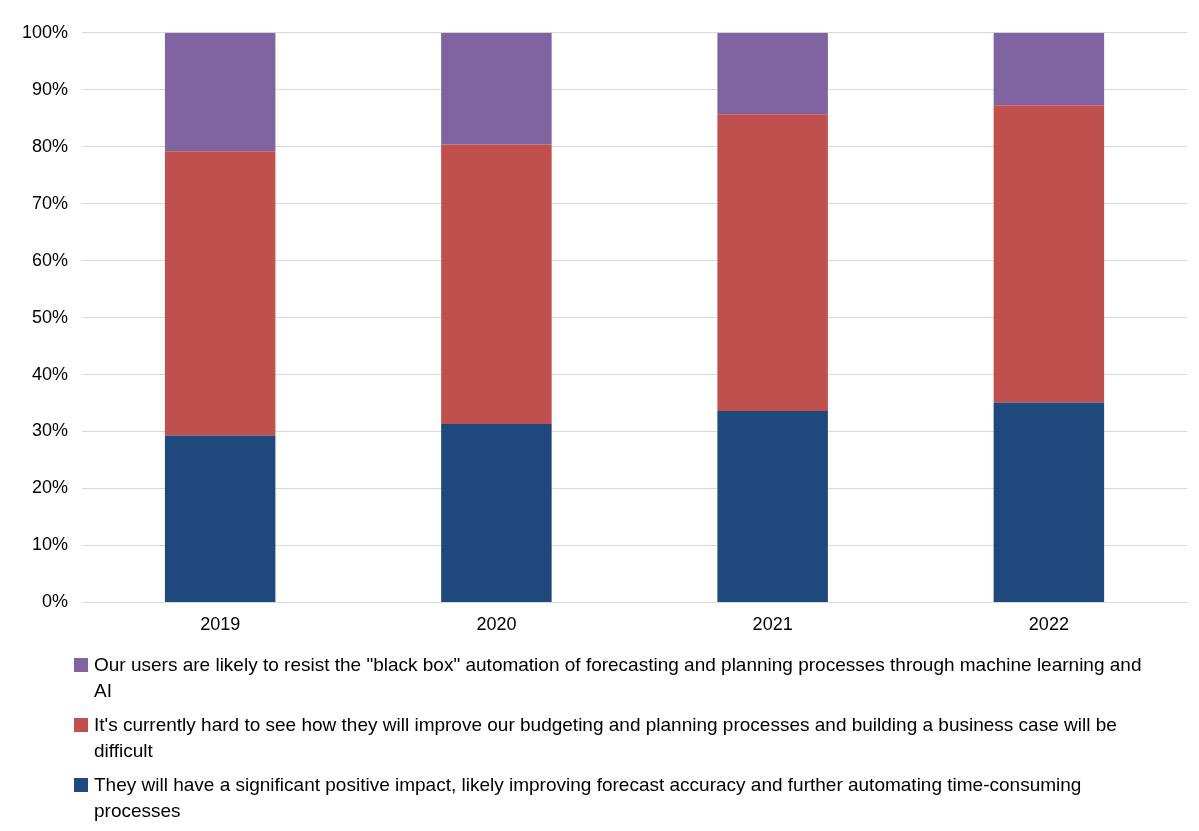  I want to click on x-tick-label: 2020, so click(496, 624).